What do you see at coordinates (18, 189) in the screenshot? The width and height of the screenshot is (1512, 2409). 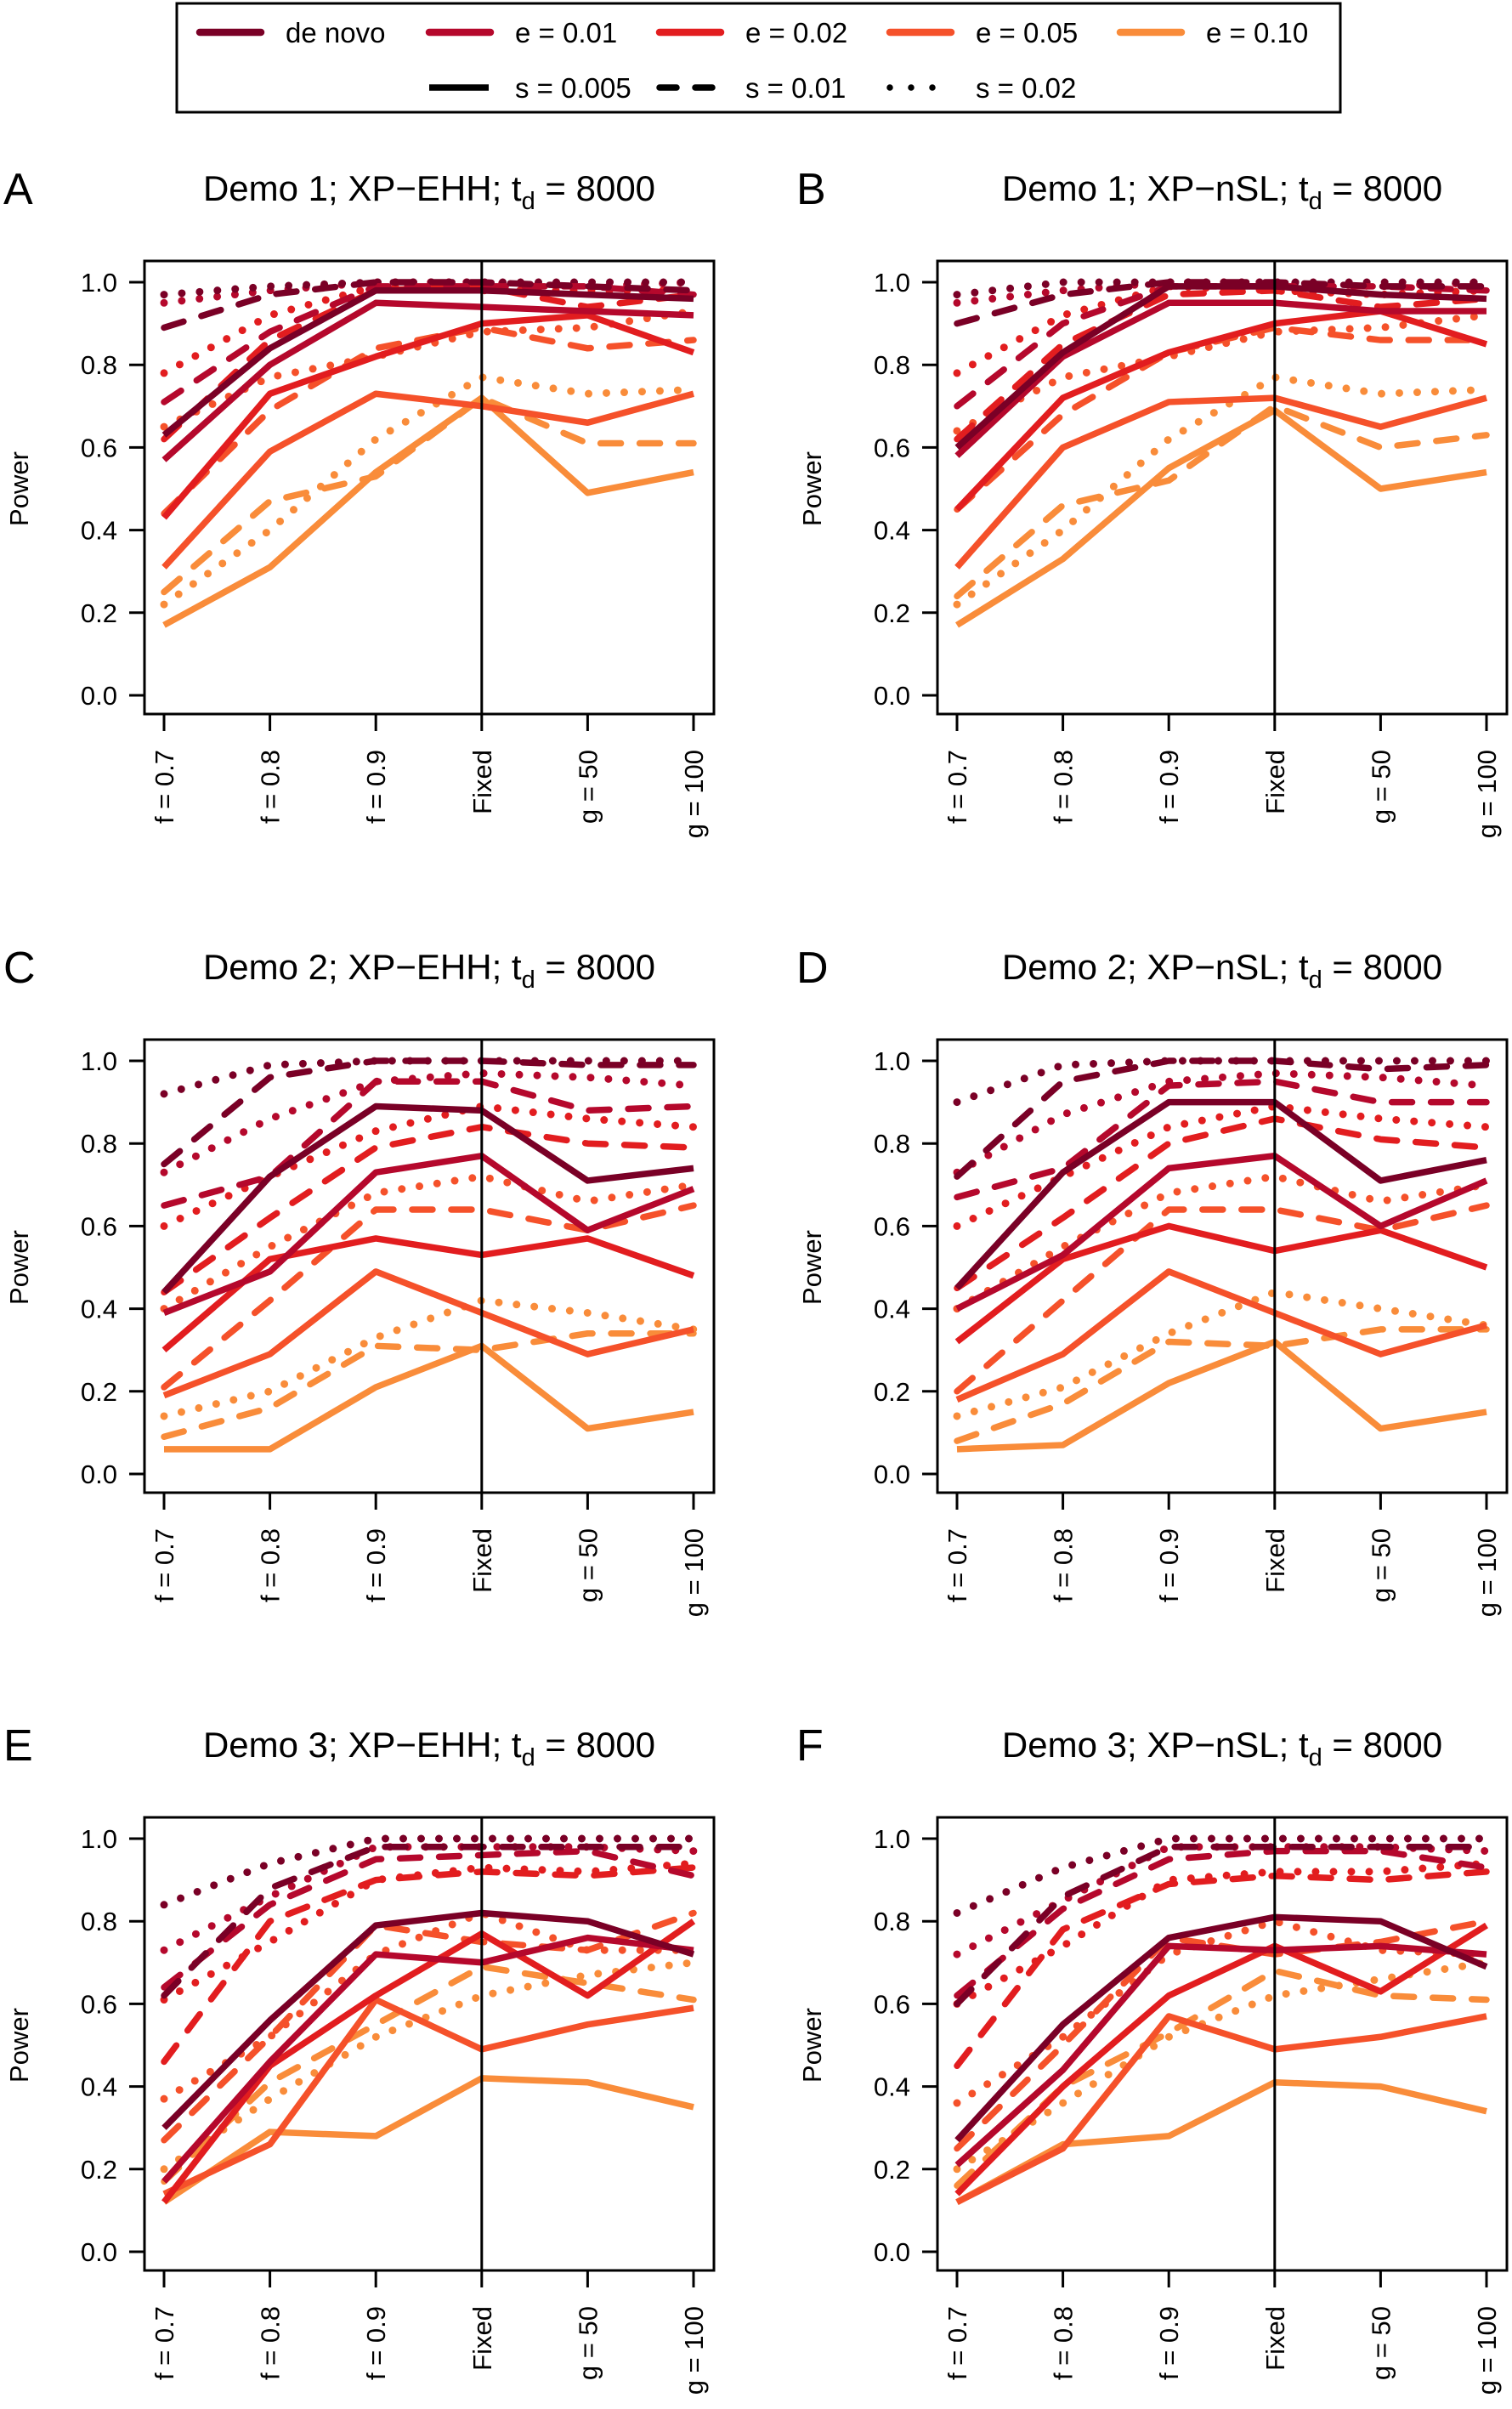 I see `panel-letter: A` at bounding box center [18, 189].